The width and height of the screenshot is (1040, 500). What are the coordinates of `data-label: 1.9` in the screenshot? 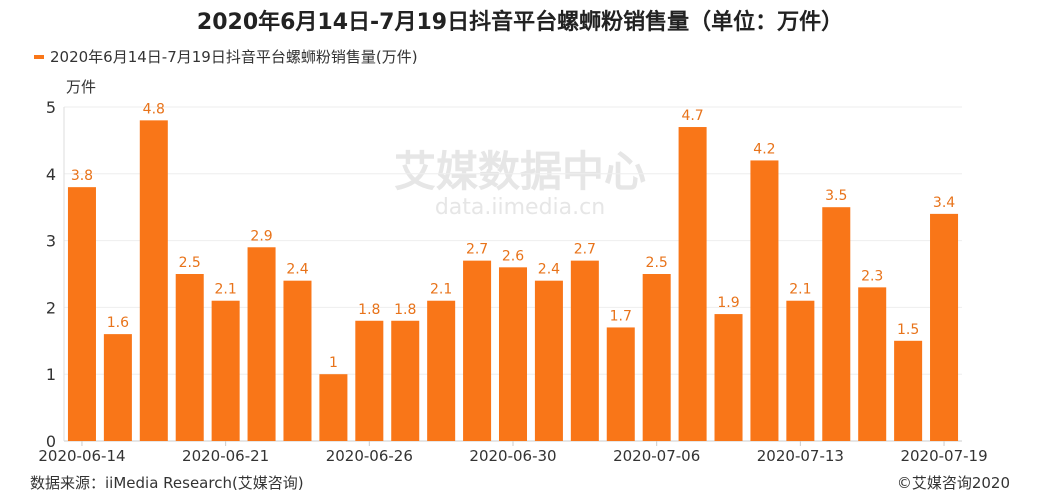 It's located at (728, 303).